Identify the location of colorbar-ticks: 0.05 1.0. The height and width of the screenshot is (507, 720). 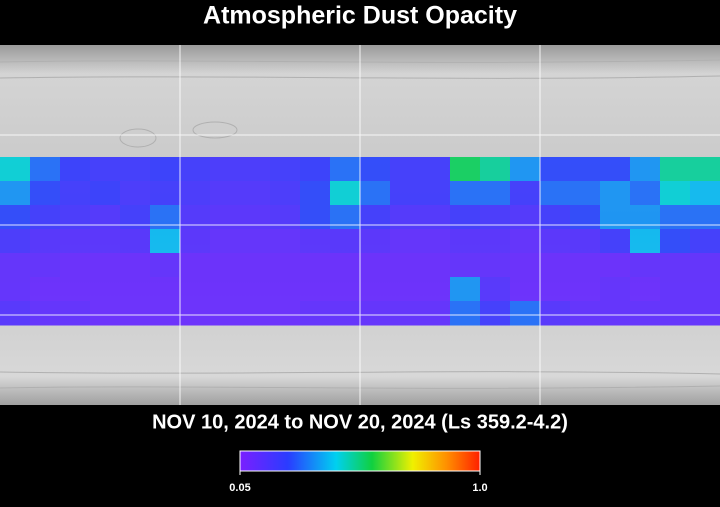
(358, 482).